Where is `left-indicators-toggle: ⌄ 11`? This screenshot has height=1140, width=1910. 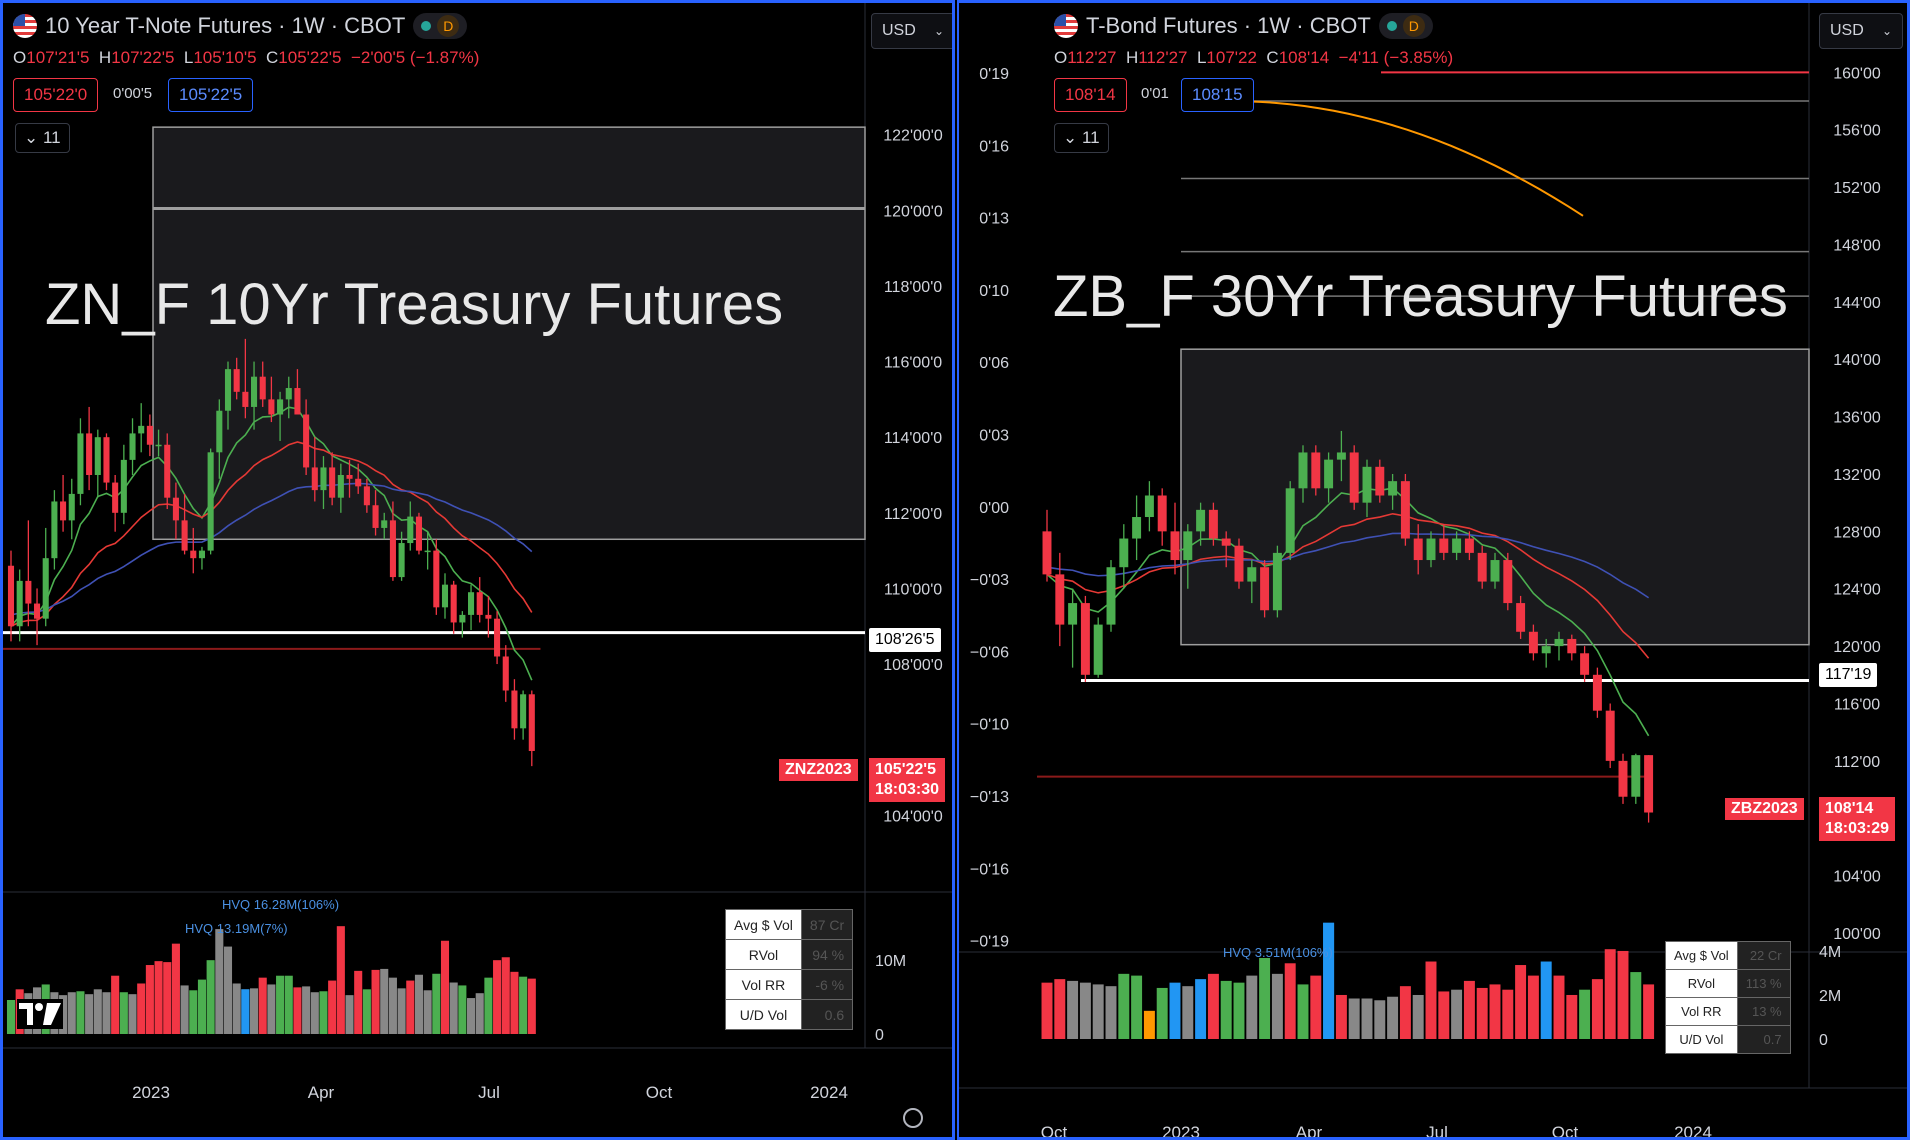
left-indicators-toggle: ⌄ 11 is located at coordinates (42, 138).